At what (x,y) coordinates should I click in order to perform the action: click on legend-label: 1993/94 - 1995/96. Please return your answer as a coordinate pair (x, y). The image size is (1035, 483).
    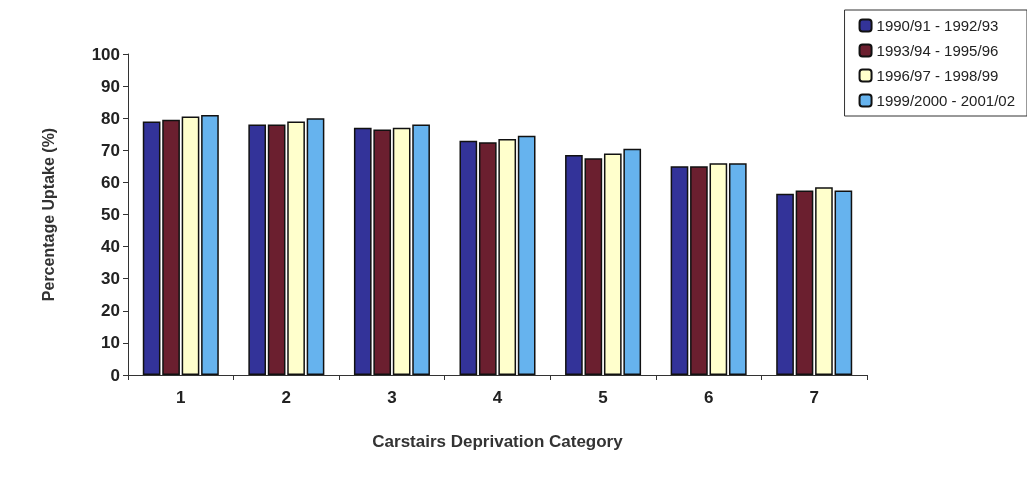
    Looking at the image, I should click on (937, 50).